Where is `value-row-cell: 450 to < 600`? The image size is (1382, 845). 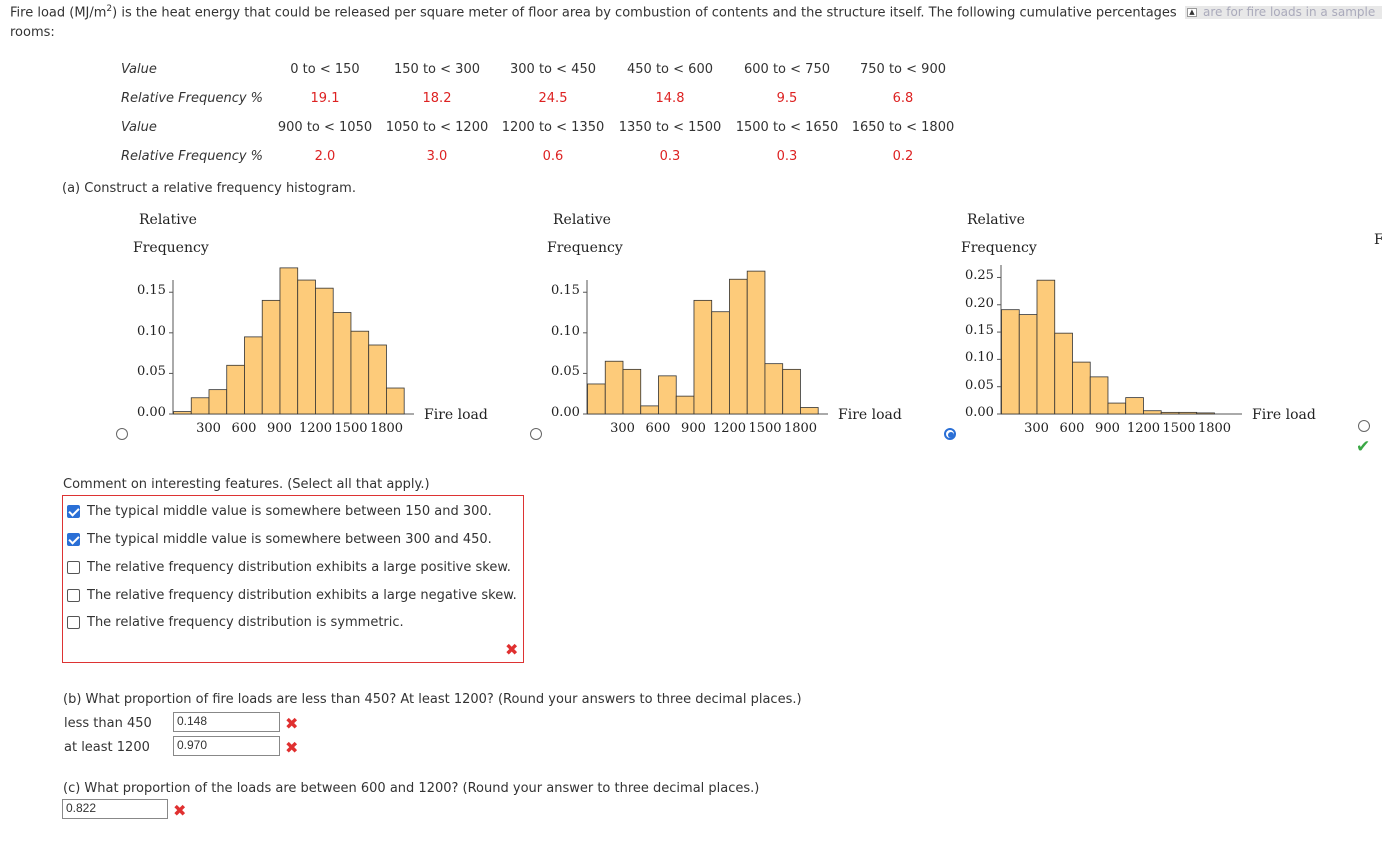
value-row-cell: 450 to < 600 is located at coordinates (670, 69).